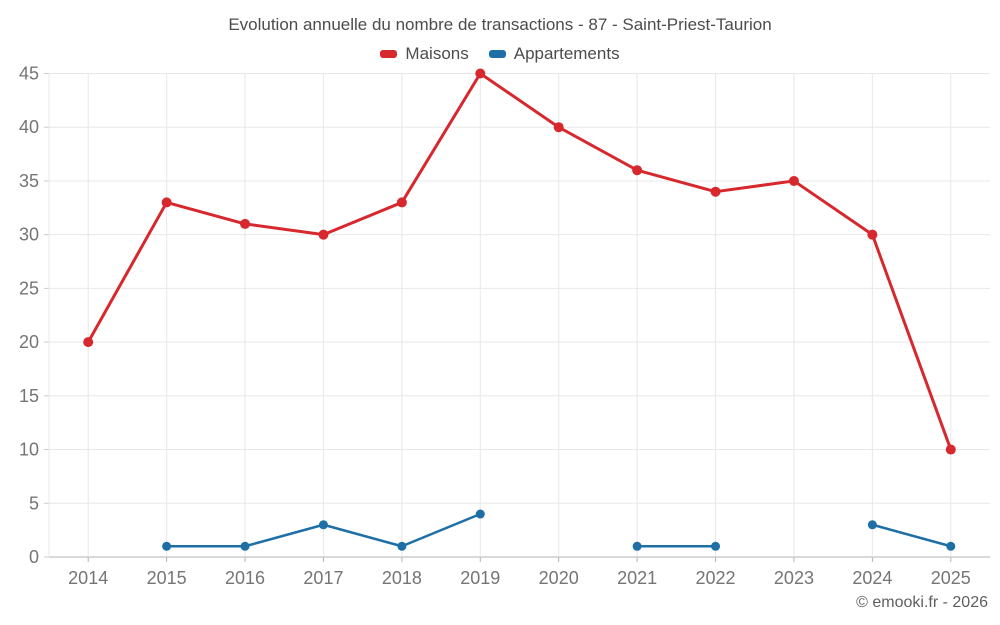 Image resolution: width=1000 pixels, height=625 pixels. What do you see at coordinates (402, 578) in the screenshot?
I see `x-axis-label: 2018` at bounding box center [402, 578].